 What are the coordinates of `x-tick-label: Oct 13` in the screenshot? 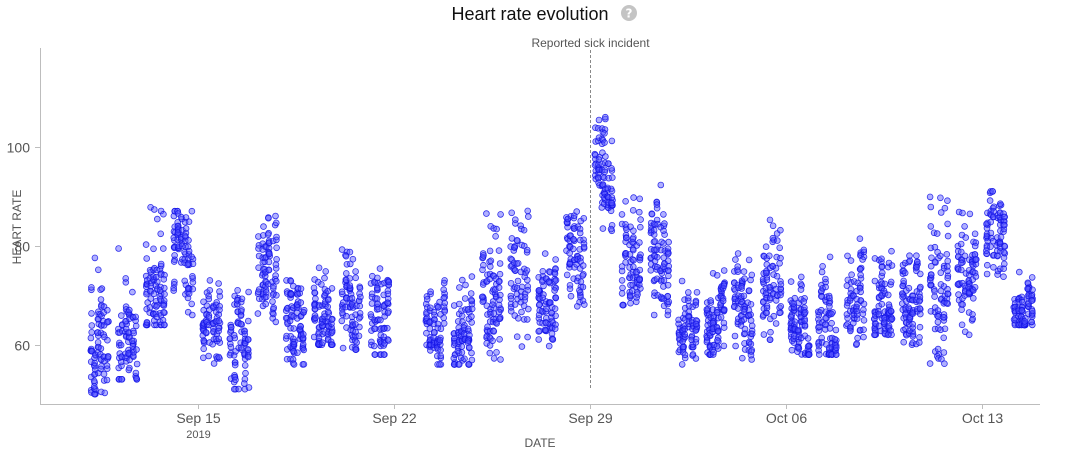 It's located at (982, 418).